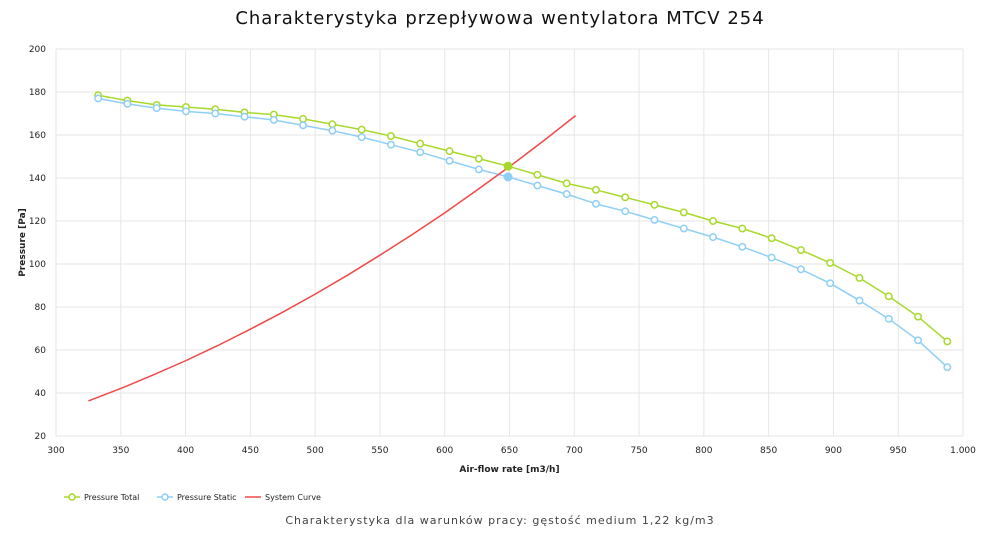 The image size is (1000, 541). I want to click on x-tick-label: 950, so click(898, 451).